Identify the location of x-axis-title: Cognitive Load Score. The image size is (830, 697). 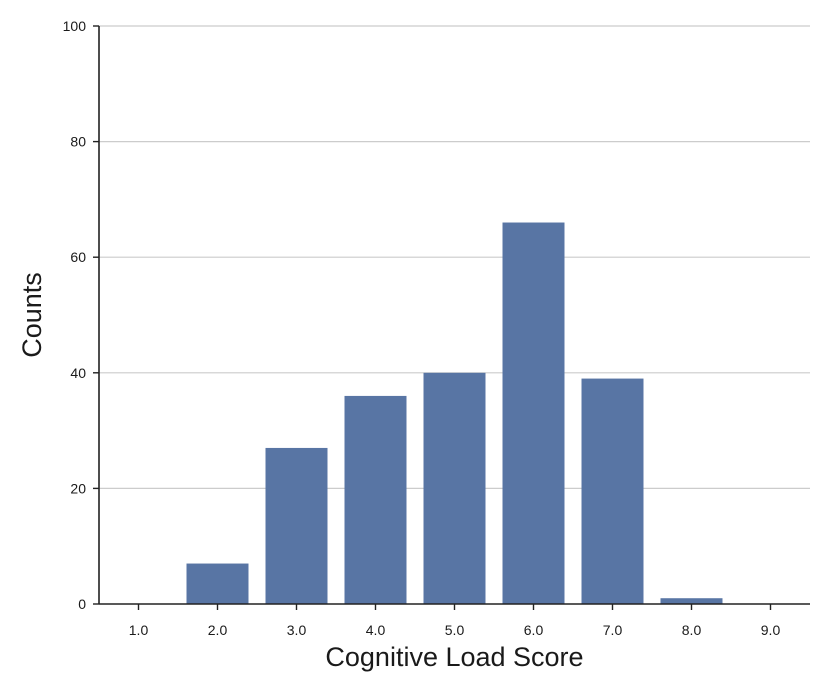
(454, 657).